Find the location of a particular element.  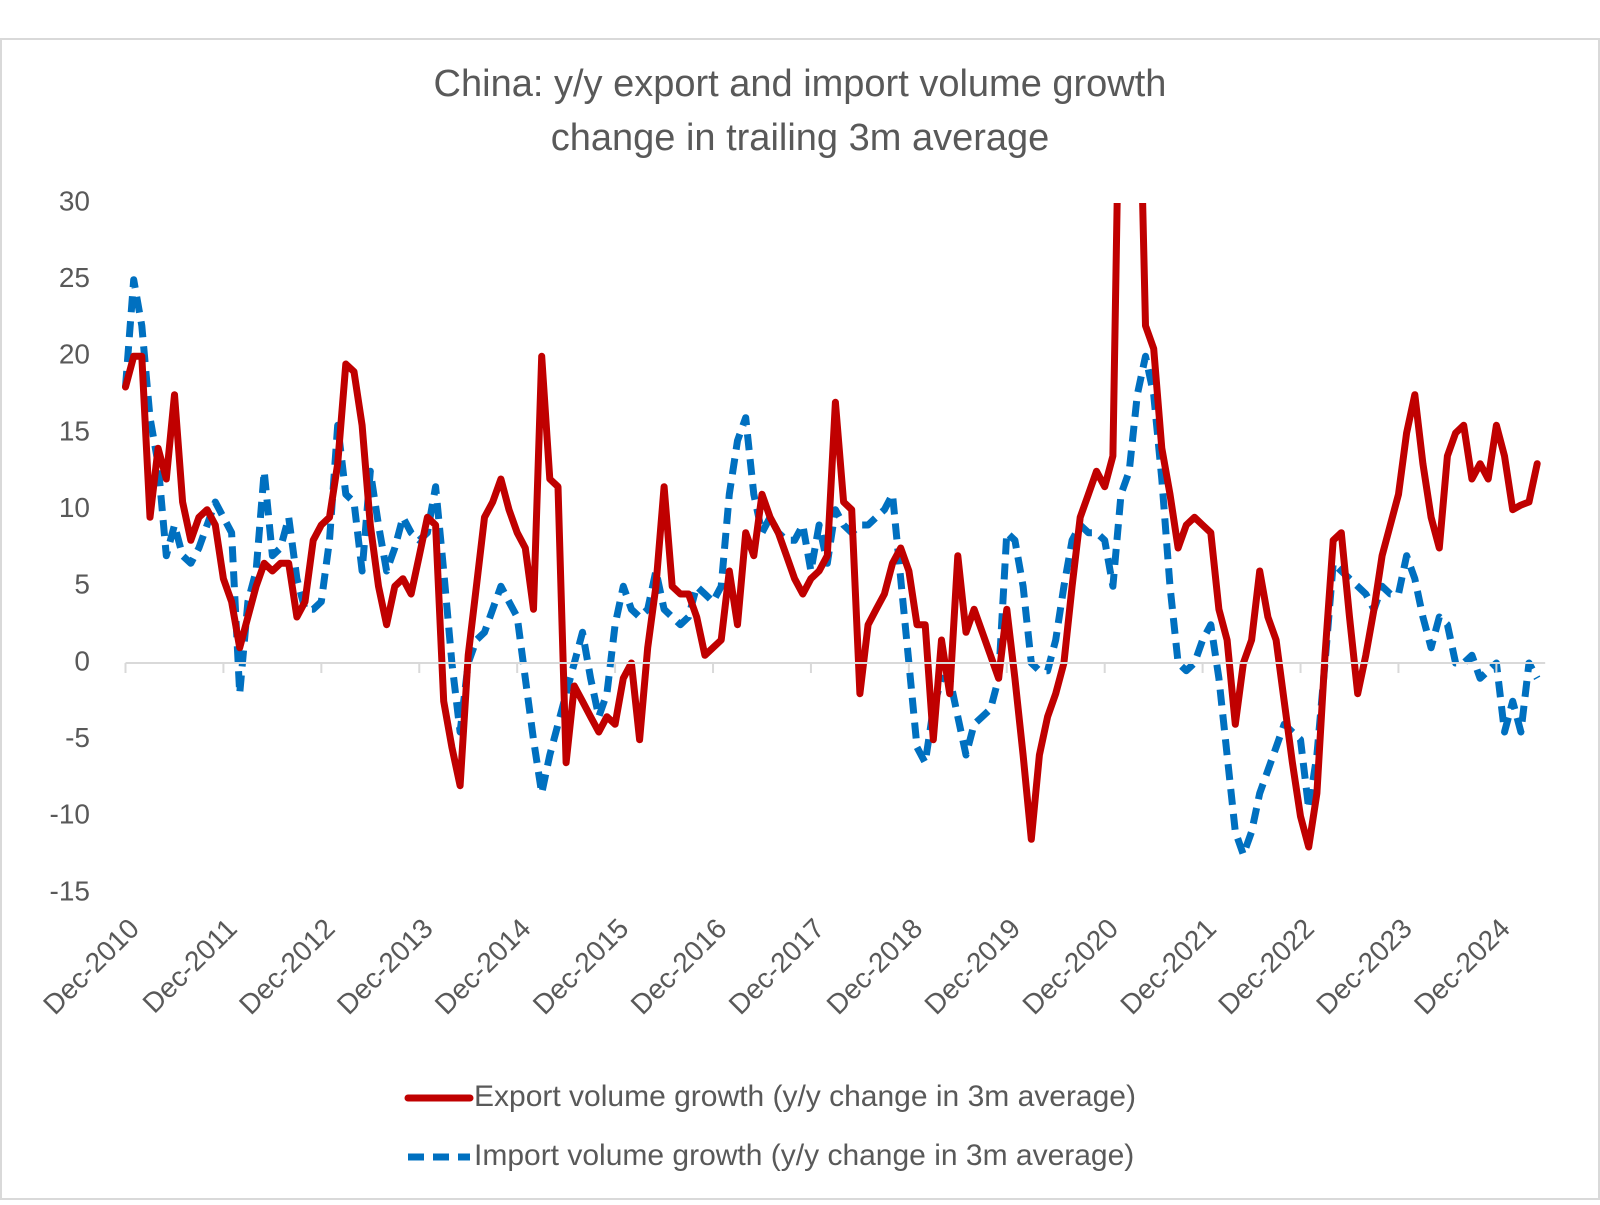

y-tick-label: 0 is located at coordinates (82, 660).